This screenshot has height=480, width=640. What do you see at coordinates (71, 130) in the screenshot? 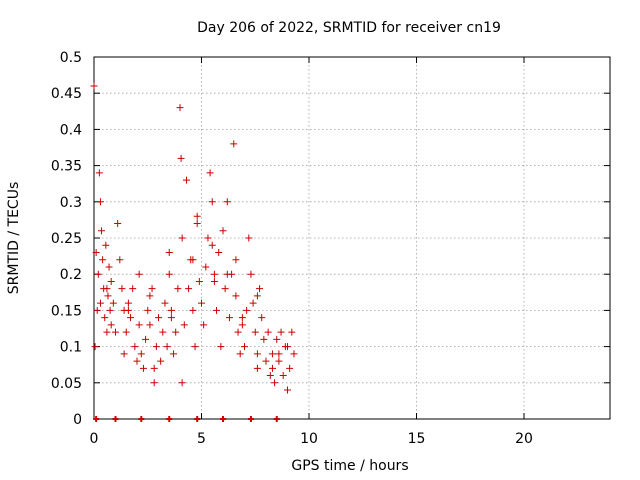
I see `y-tick-label: 0.4` at bounding box center [71, 130].